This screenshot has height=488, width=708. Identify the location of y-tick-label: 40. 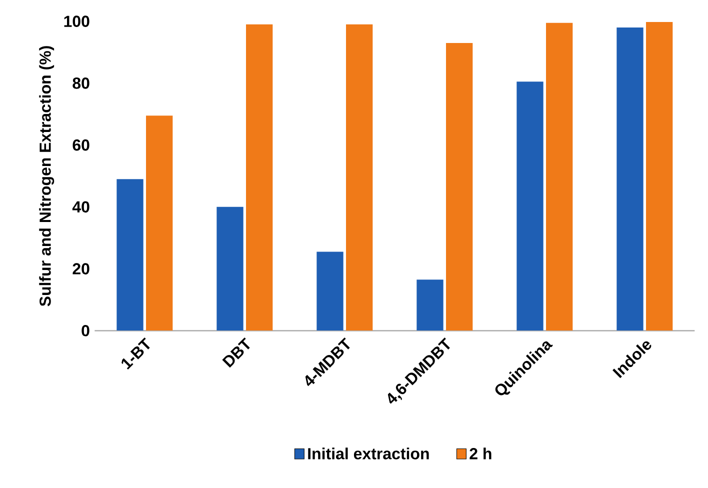
(81, 207).